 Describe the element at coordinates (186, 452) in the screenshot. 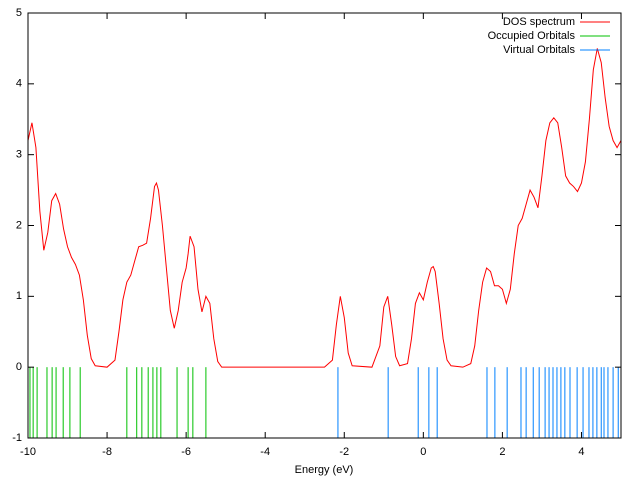

I see `x-tick-label: -6` at that location.